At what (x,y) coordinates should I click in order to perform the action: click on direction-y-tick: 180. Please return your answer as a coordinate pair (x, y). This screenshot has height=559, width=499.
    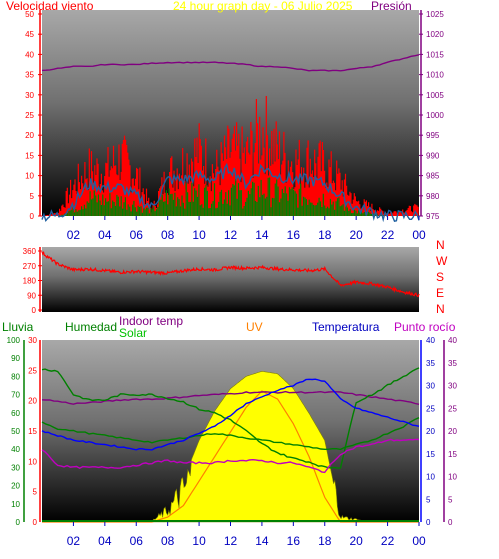
    Looking at the image, I should click on (30, 281).